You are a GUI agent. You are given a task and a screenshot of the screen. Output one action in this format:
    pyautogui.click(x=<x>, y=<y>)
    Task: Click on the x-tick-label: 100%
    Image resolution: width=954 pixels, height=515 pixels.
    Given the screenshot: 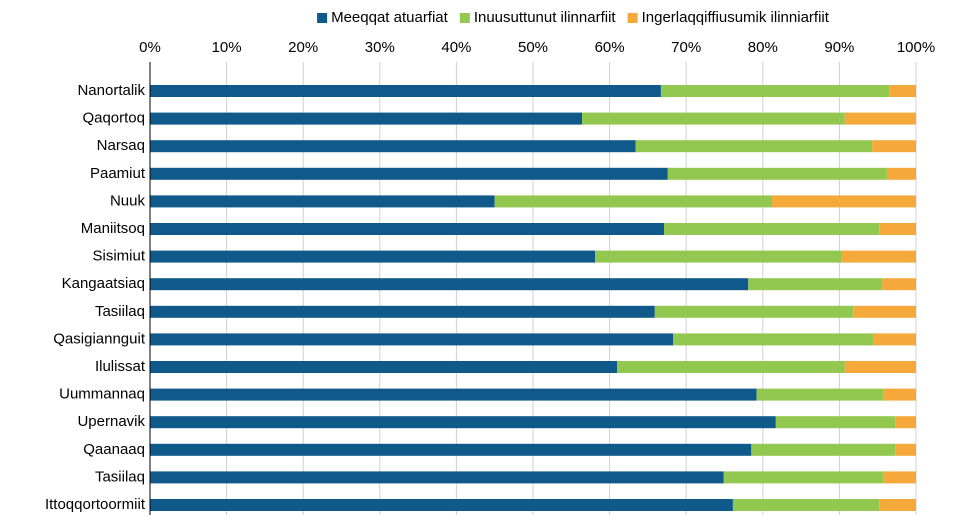 What is the action you would take?
    pyautogui.click(x=916, y=47)
    